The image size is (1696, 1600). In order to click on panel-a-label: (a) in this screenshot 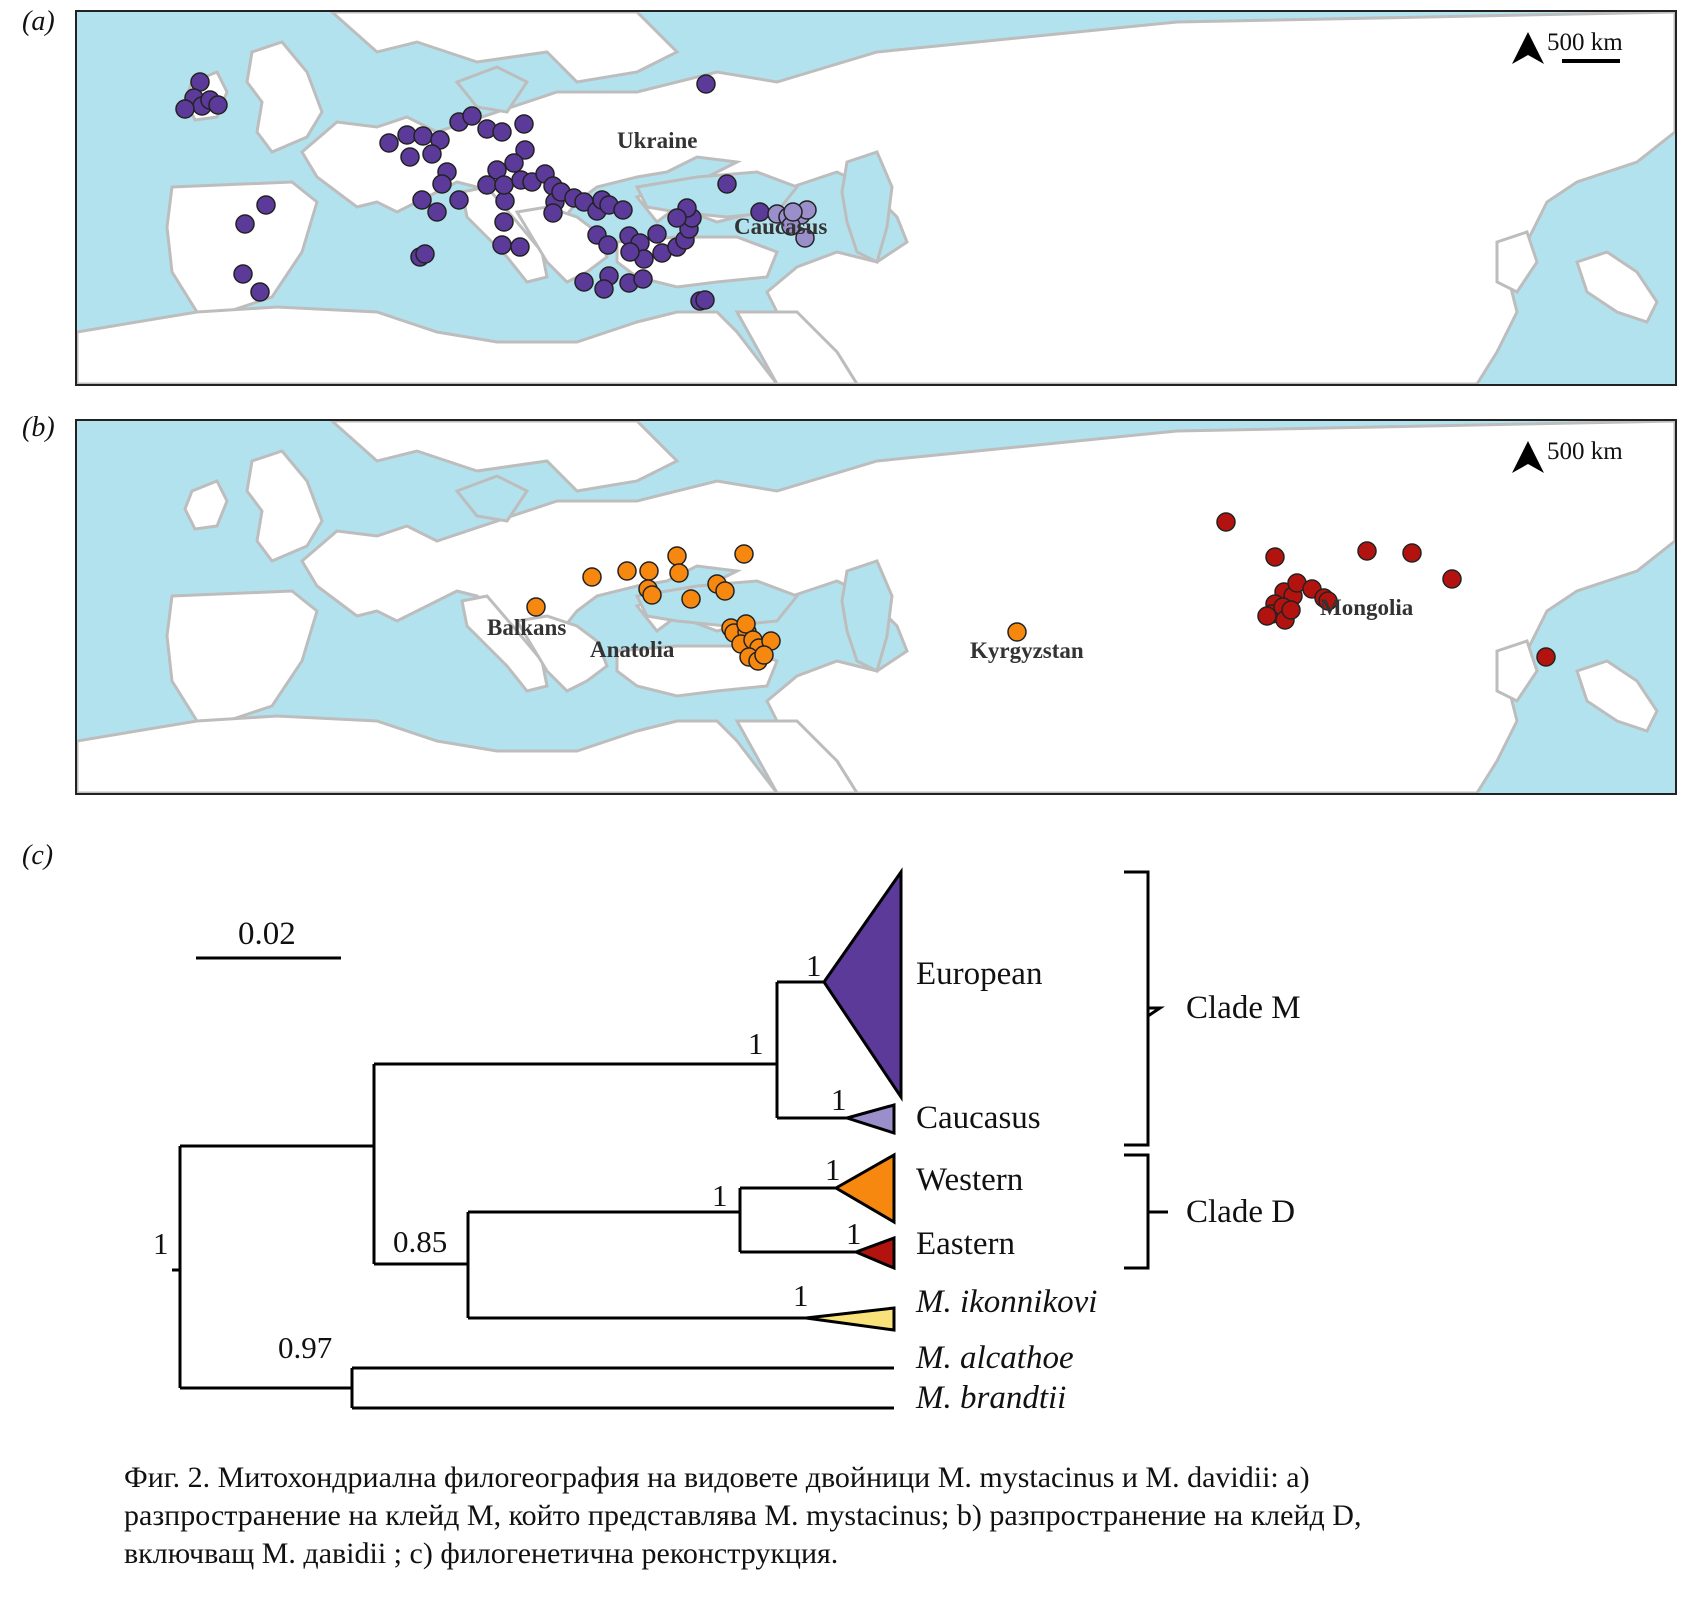, I will do `click(38, 21)`.